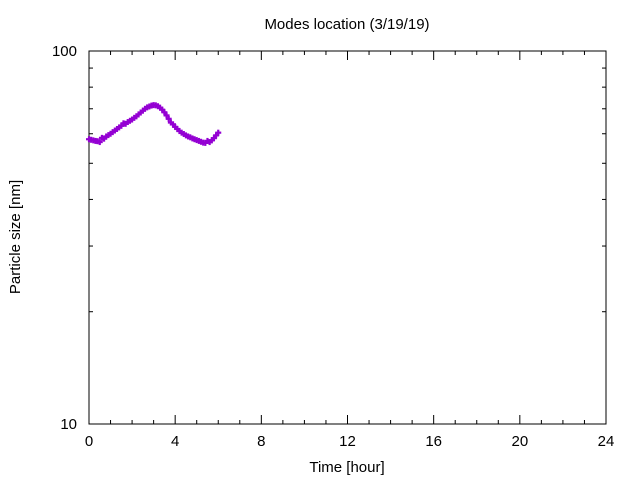  What do you see at coordinates (346, 24) in the screenshot?
I see `chart-title: Modes location (3/19/19)` at bounding box center [346, 24].